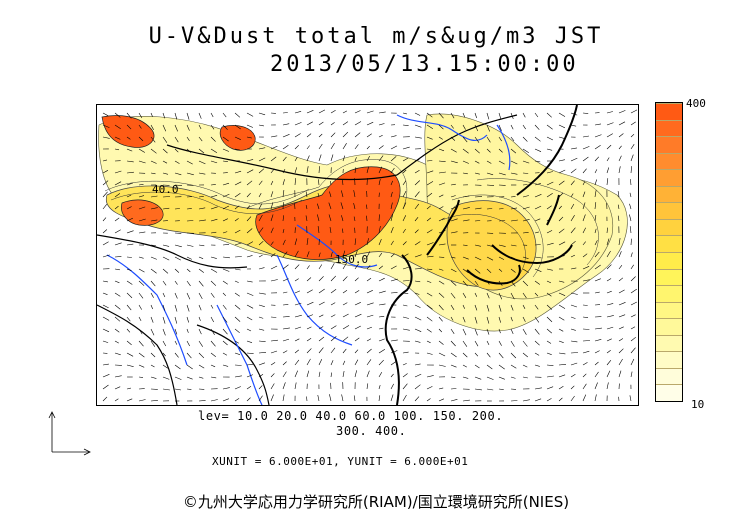 The width and height of the screenshot is (752, 532). Describe the element at coordinates (69, 433) in the screenshot. I see `unit-vector-icon` at that location.